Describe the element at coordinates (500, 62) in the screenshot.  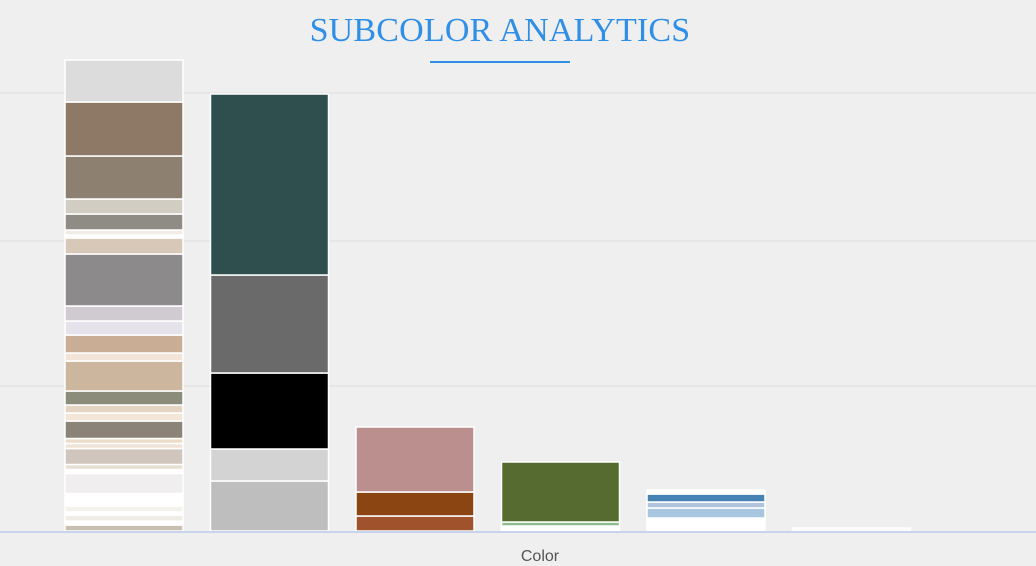
I see `title-underline` at that location.